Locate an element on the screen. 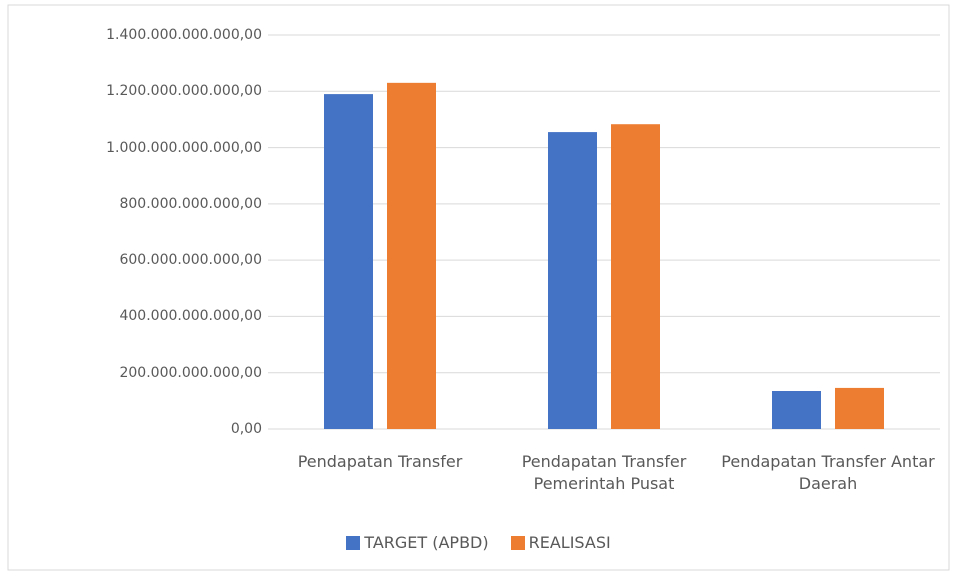 The height and width of the screenshot is (577, 957). legend: TARGET (APBD) REALISASI is located at coordinates (478, 542).